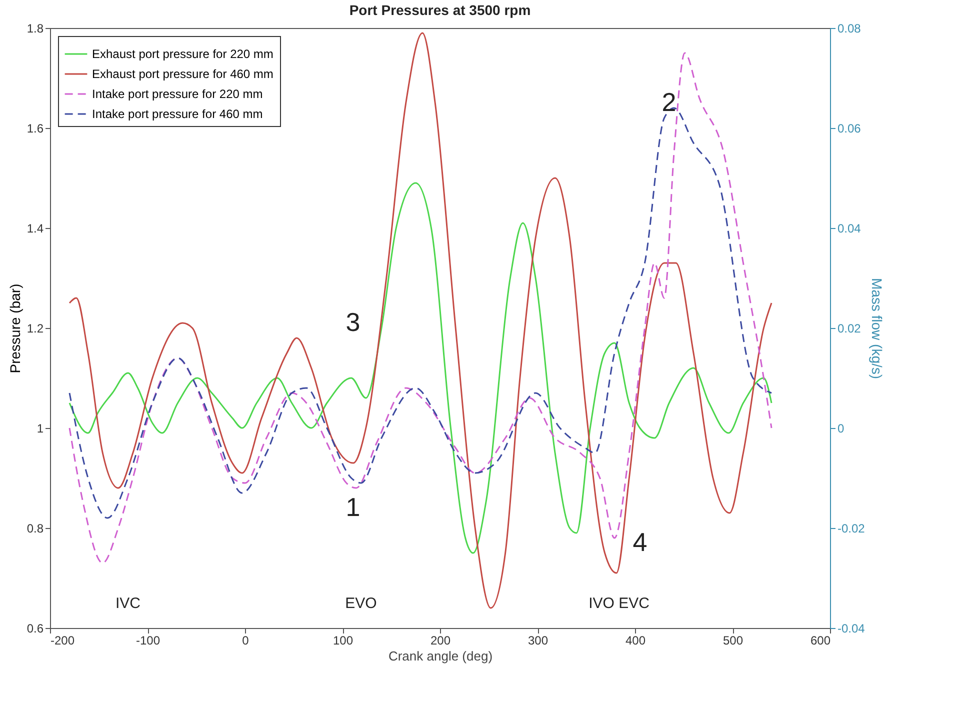 The width and height of the screenshot is (958, 721). I want to click on annotation: IVO EVC, so click(619, 603).